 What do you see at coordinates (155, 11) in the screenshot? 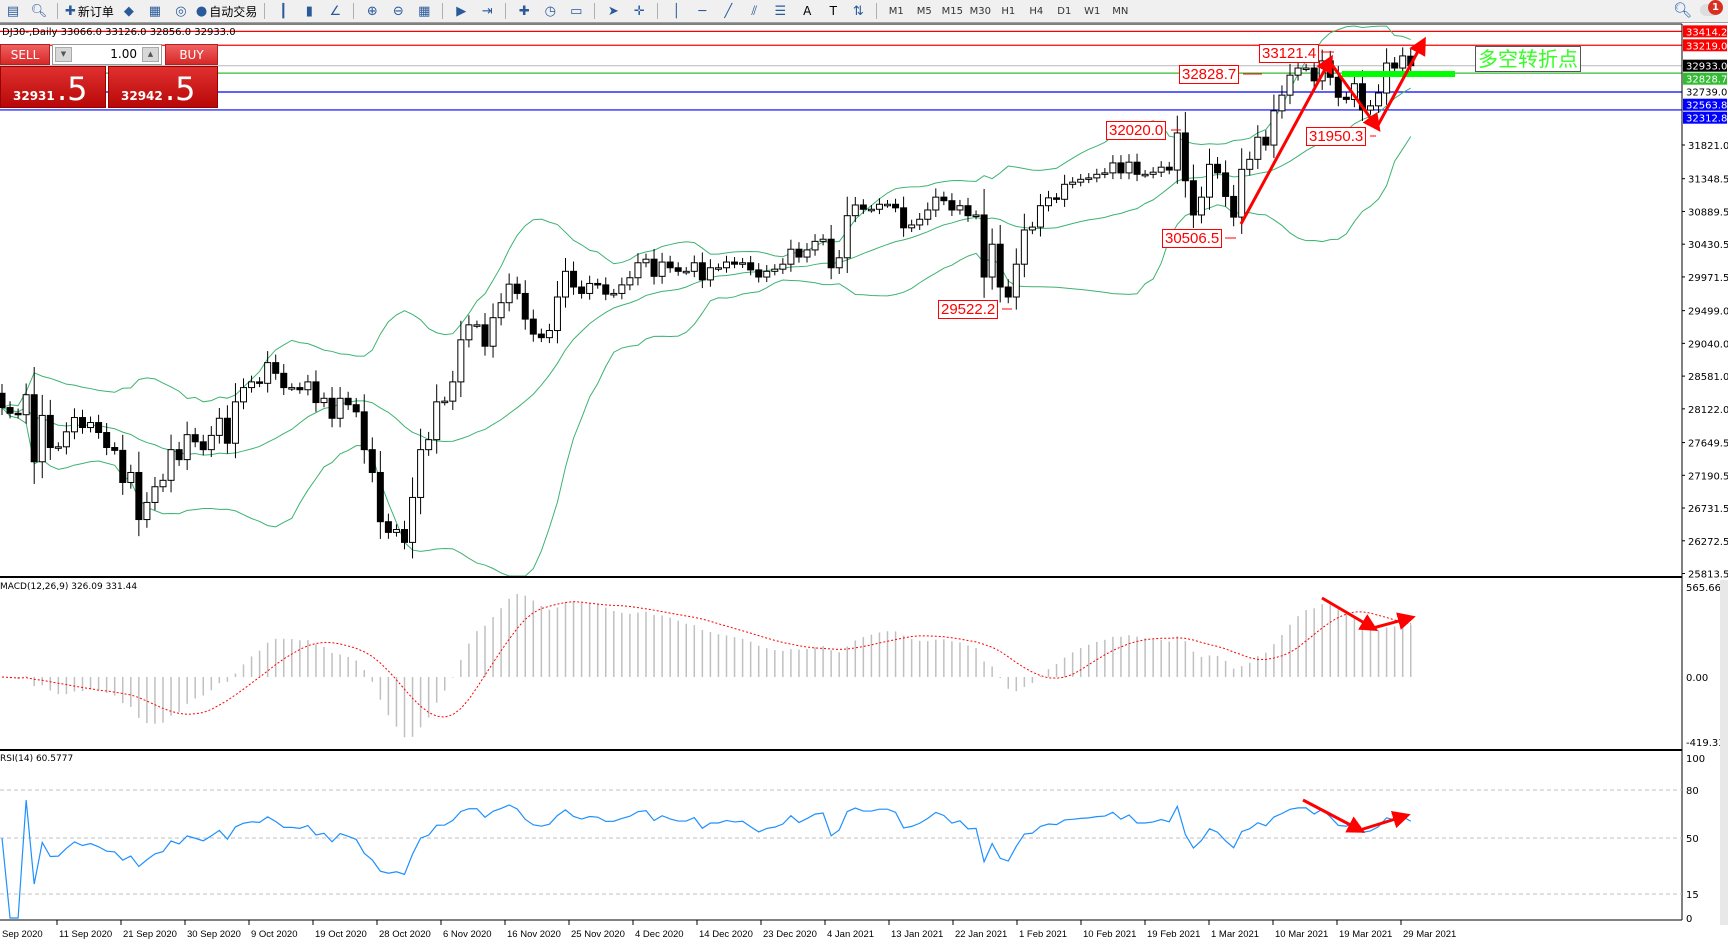
I see `terminal-button: ▦` at bounding box center [155, 11].